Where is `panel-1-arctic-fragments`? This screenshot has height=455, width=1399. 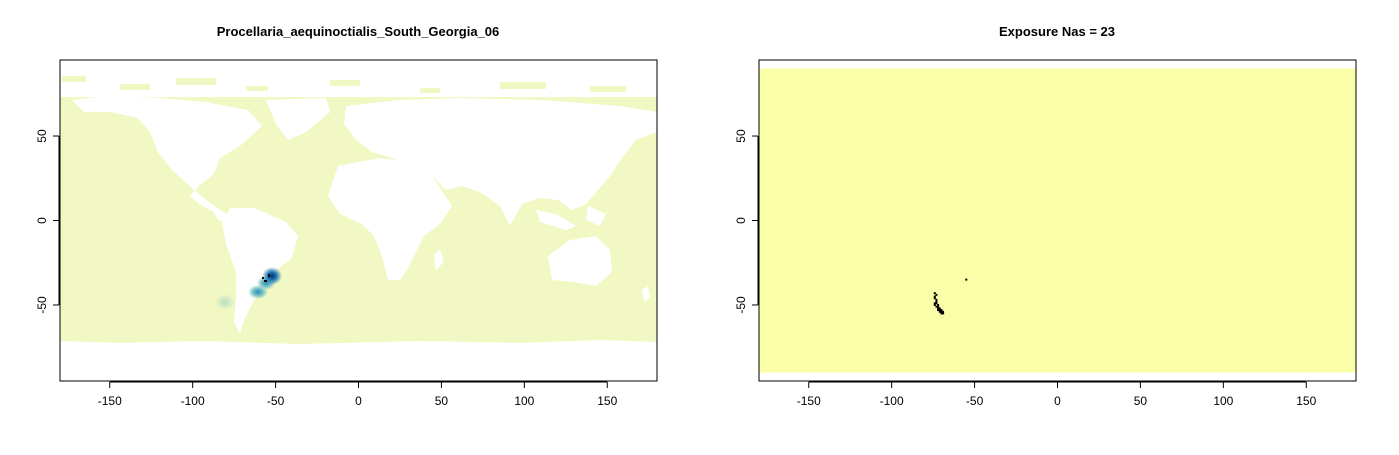
panel-1-arctic-fragments is located at coordinates (344, 84).